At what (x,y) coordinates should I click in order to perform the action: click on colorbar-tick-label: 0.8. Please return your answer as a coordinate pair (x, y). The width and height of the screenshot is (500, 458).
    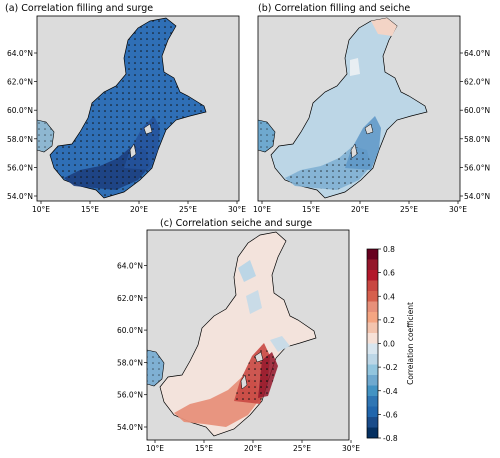
    Looking at the image, I should click on (389, 249).